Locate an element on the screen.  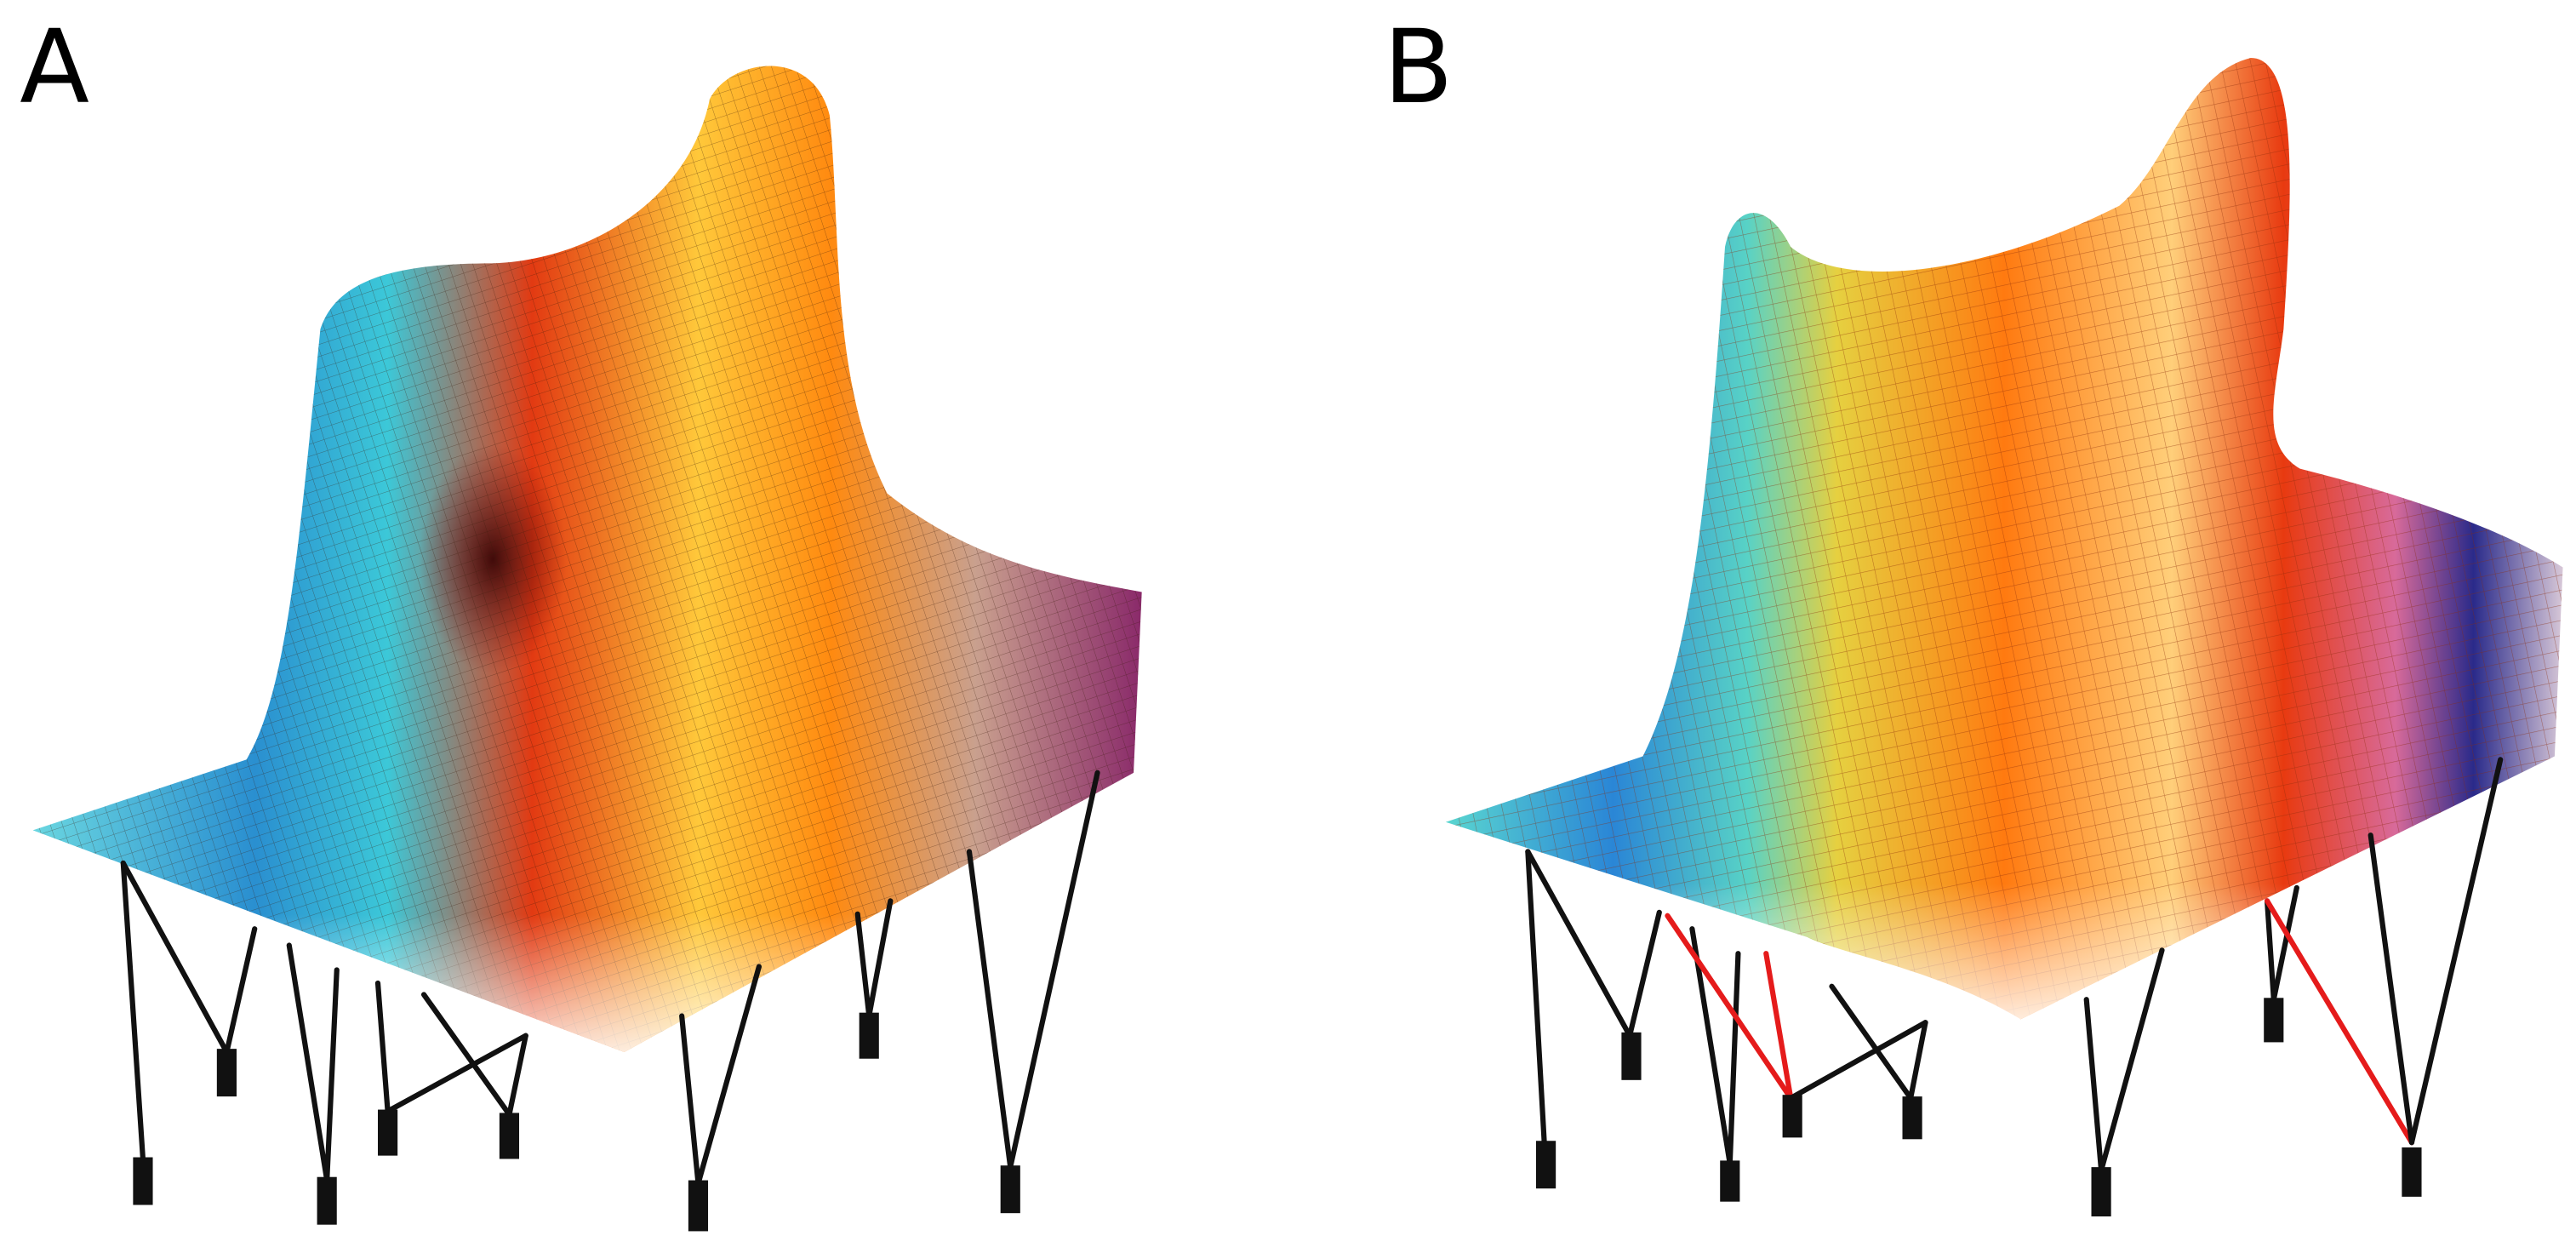
panel-label: A is located at coordinates (54, 68).